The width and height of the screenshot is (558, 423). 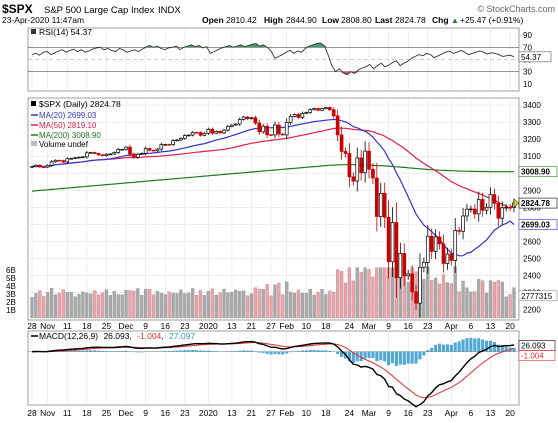 I want to click on macd-x-tick-label: 18, so click(x=87, y=413).